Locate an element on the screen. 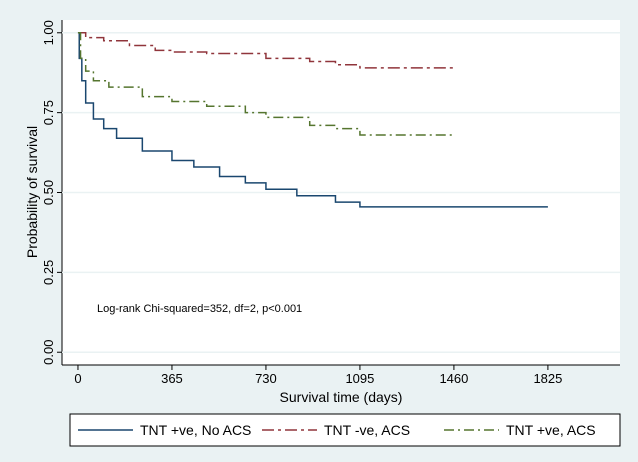 The image size is (638, 462). x-tick-label: 730 is located at coordinates (266, 378).